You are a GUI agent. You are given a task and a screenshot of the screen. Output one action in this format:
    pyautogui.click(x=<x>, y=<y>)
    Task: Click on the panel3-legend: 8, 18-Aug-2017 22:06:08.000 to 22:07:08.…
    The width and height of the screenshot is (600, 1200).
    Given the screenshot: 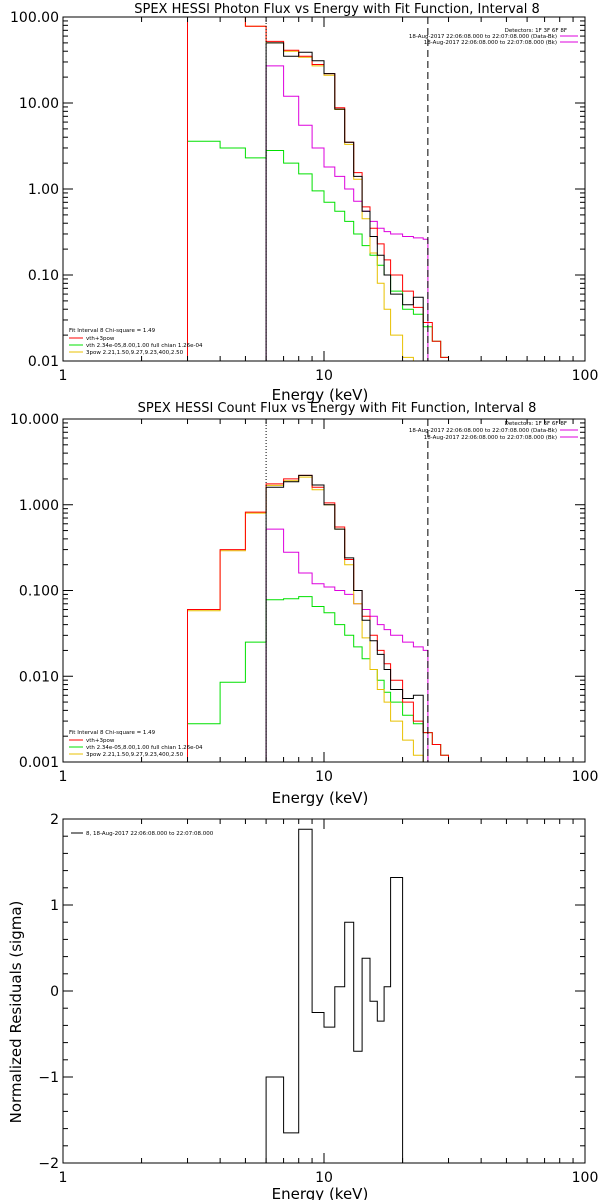 What is the action you would take?
    pyautogui.click(x=142, y=834)
    